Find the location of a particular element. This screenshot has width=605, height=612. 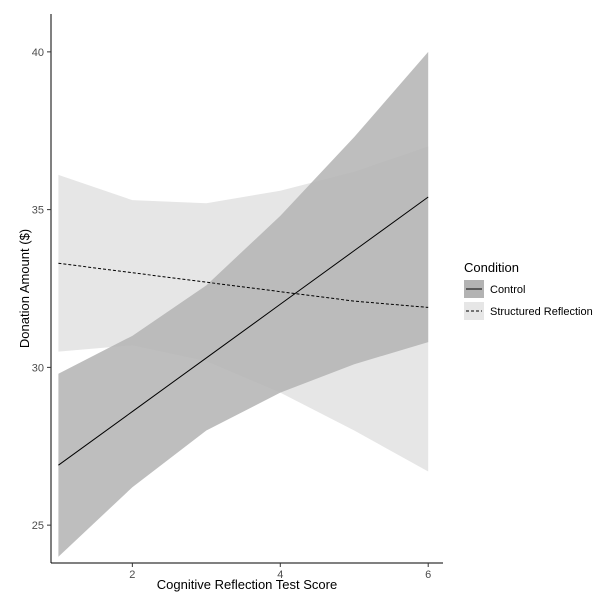

y-tick-label: 30 is located at coordinates (38, 368).